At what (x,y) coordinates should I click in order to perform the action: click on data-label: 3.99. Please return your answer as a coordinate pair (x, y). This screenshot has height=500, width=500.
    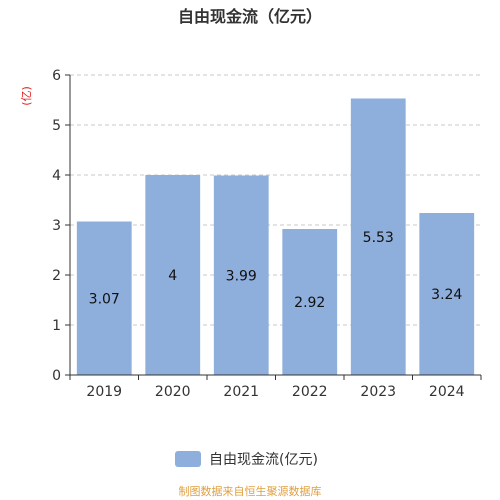
    Looking at the image, I should click on (241, 276).